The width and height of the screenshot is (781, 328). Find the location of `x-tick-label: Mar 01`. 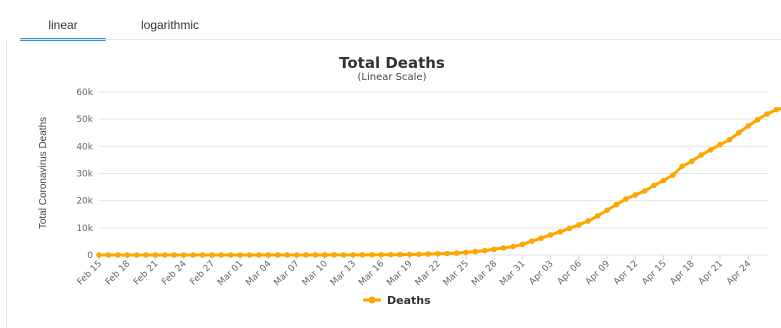

x-tick-label: Mar 01 is located at coordinates (230, 273).